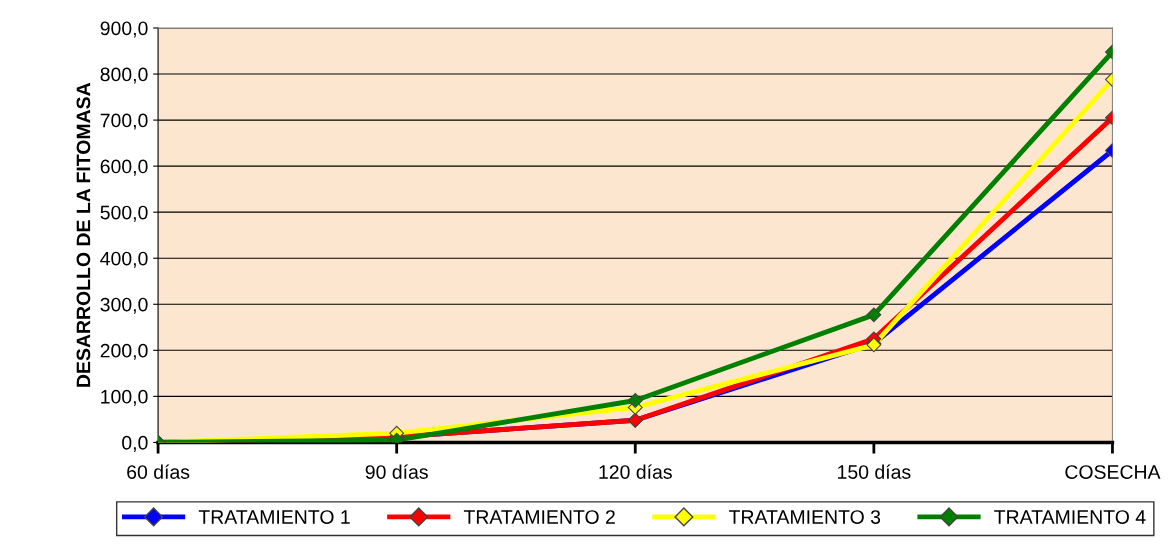  What do you see at coordinates (539, 517) in the screenshot?
I see `legend-label: TRATAMIENTO 2` at bounding box center [539, 517].